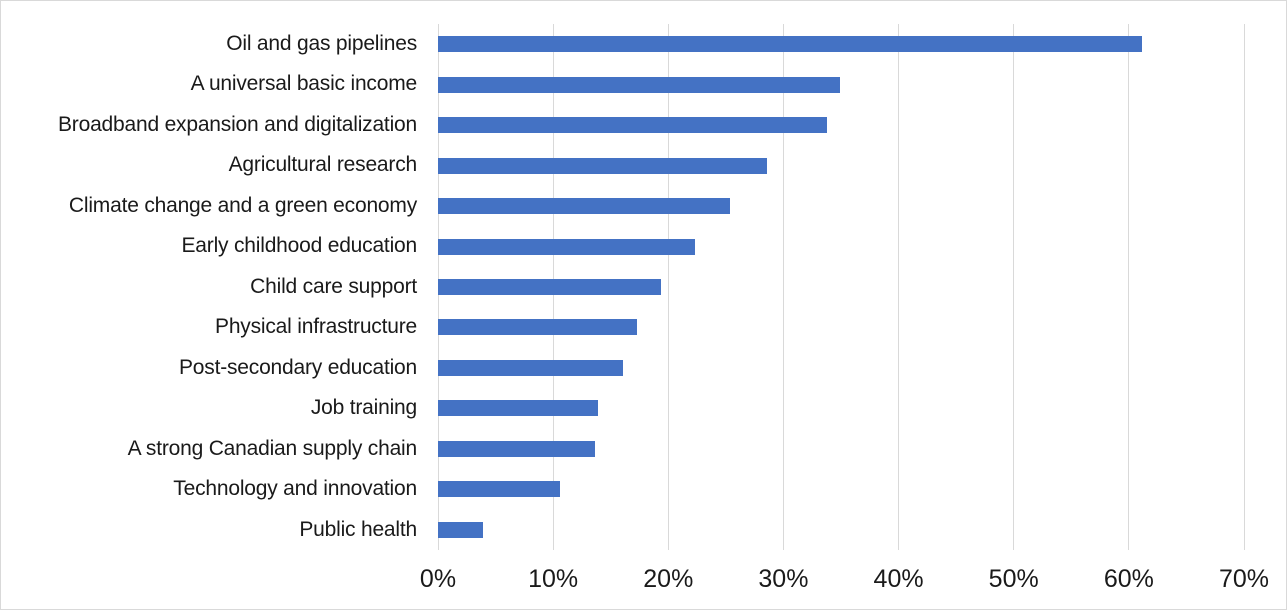 Image resolution: width=1287 pixels, height=610 pixels. What do you see at coordinates (844, 582) in the screenshot?
I see `value-axis: 0% 10% 20% 30% 40% 50% 60% 70%` at bounding box center [844, 582].